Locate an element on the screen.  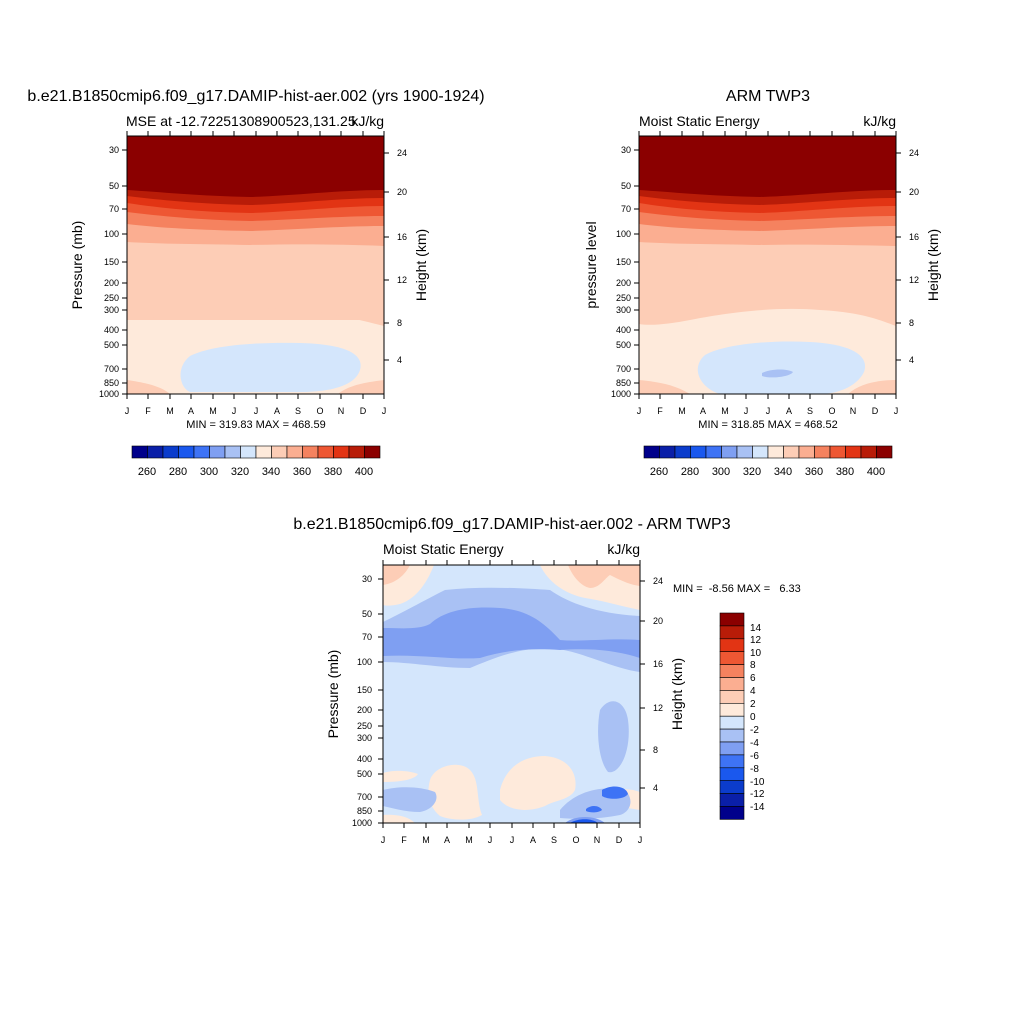
colorbar-label: 400 is located at coordinates (364, 472).